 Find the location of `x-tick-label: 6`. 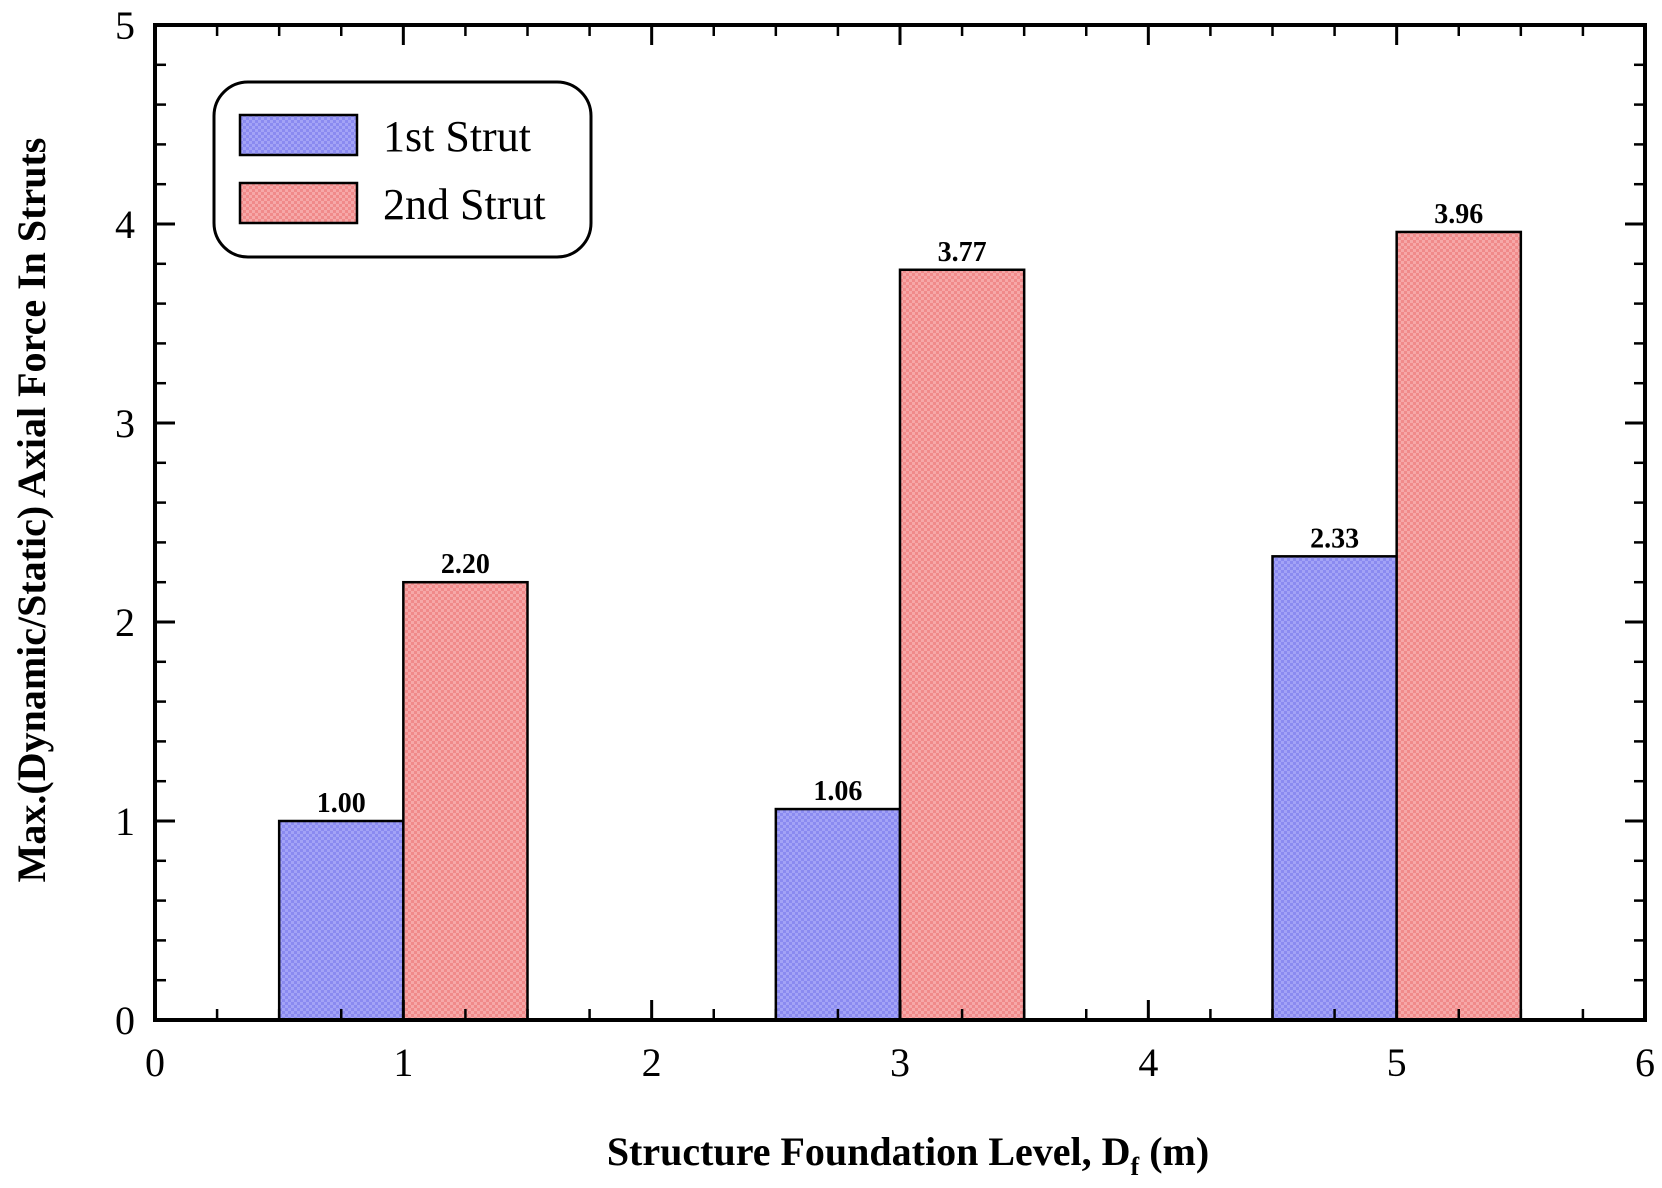

x-tick-label: 6 is located at coordinates (1645, 1062).